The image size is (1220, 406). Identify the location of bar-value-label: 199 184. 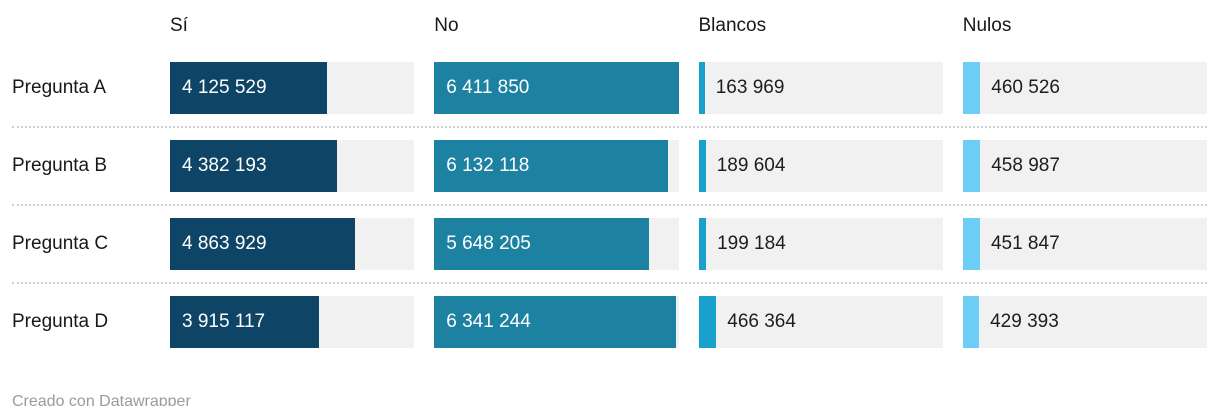
(751, 243).